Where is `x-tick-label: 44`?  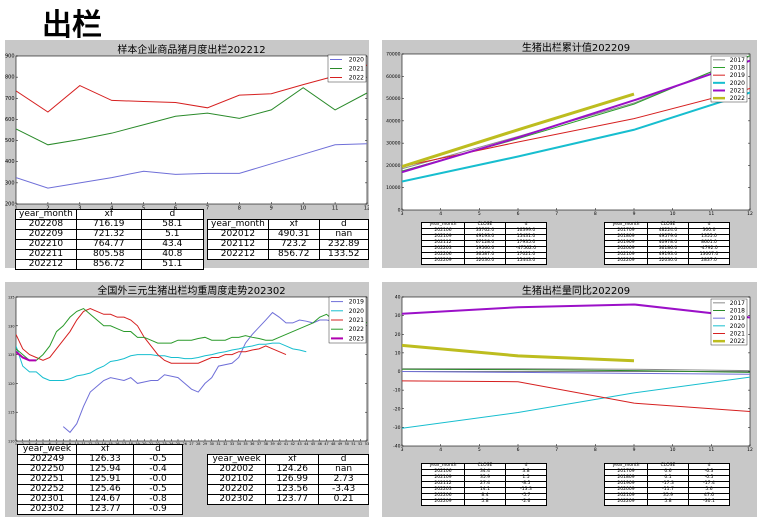
x-tick-label: 44 is located at coordinates (306, 444).